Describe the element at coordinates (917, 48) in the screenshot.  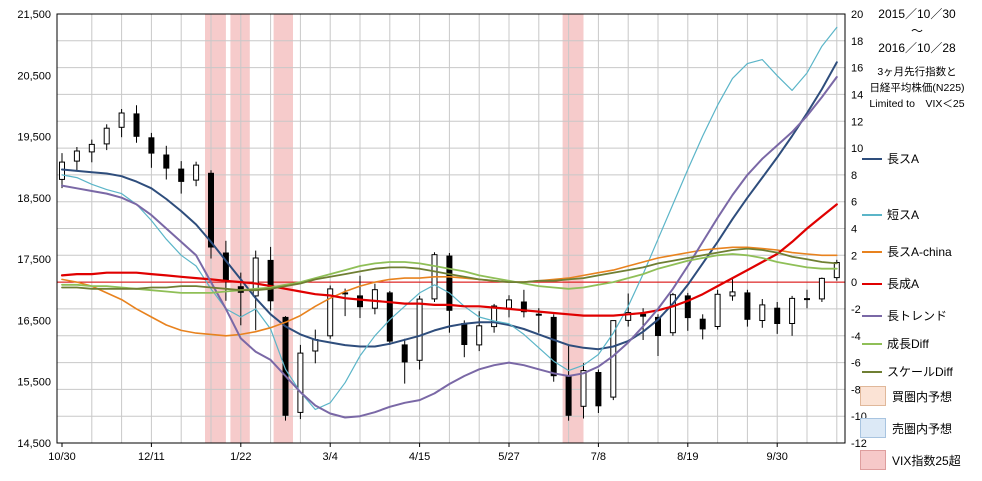
I see `date-range-end: 2016／10／28` at that location.